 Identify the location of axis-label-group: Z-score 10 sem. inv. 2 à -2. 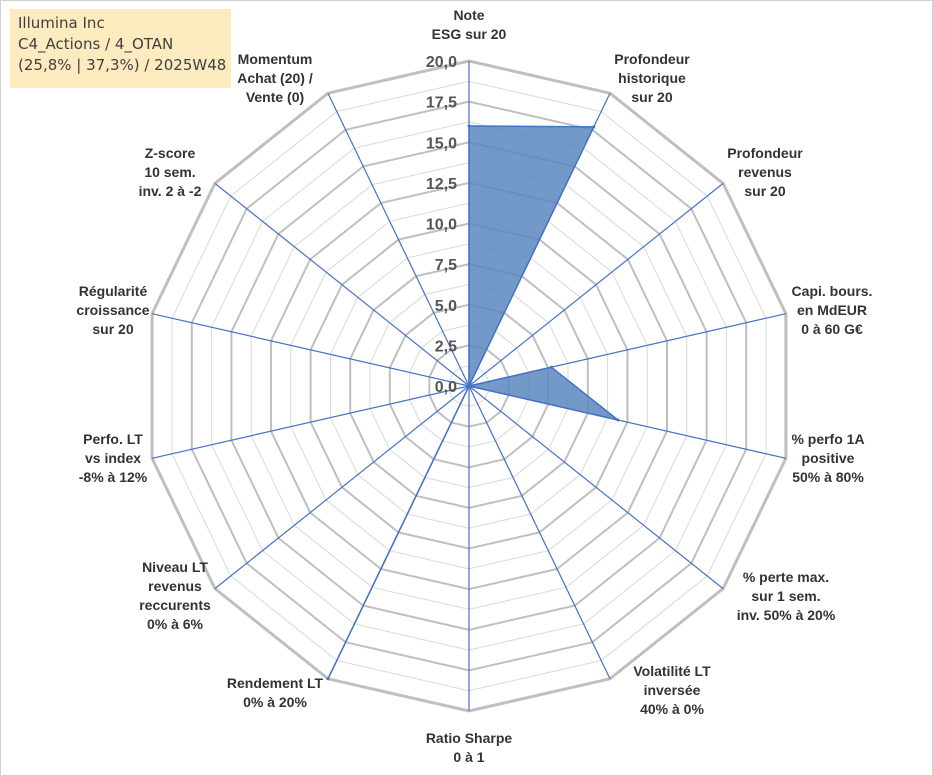
(170, 172).